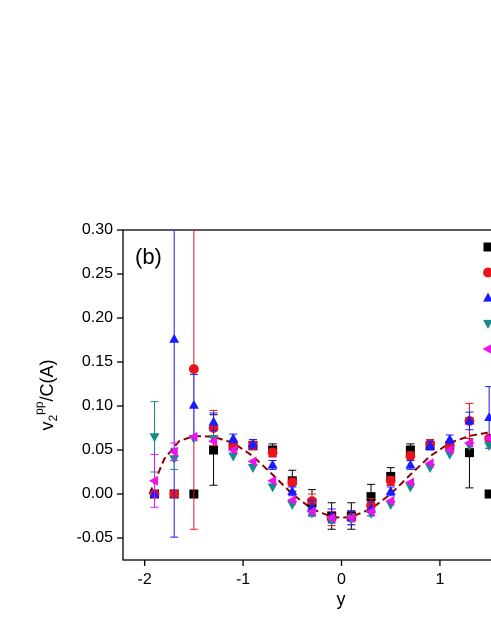 The image size is (491, 635). What do you see at coordinates (319, 475) in the screenshot?
I see `fit-curve` at bounding box center [319, 475].